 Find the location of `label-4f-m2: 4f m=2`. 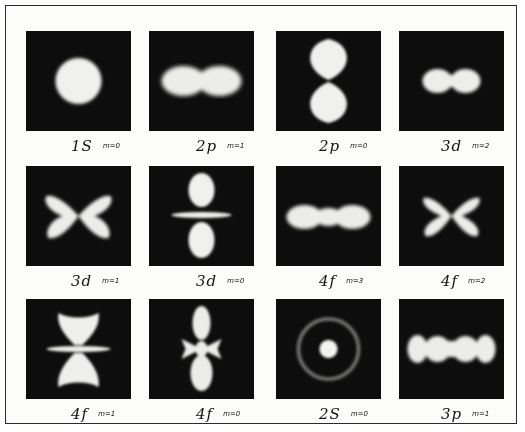

label-4f-m2: 4f m=2 is located at coordinates (463, 281).